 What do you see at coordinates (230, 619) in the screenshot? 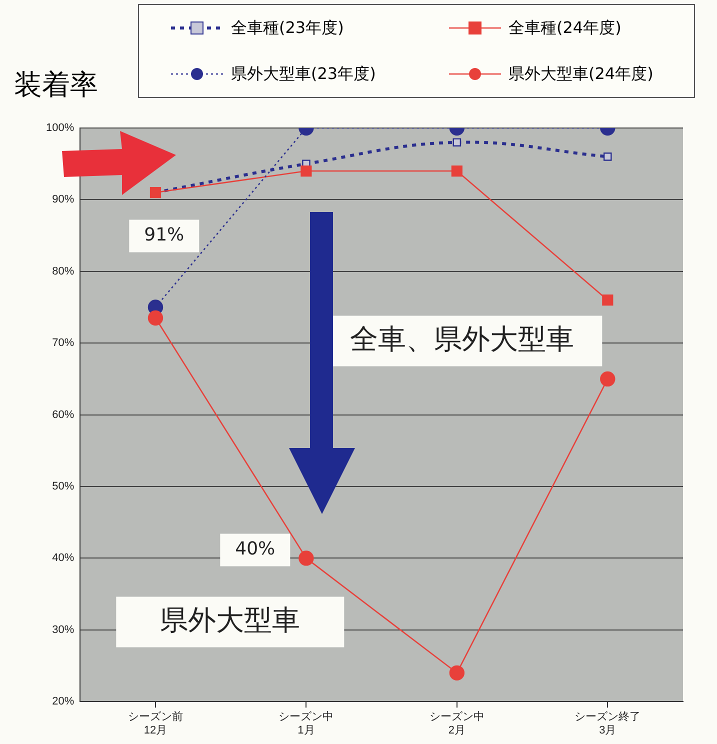
I see `annotation: 県外大型車` at bounding box center [230, 619].